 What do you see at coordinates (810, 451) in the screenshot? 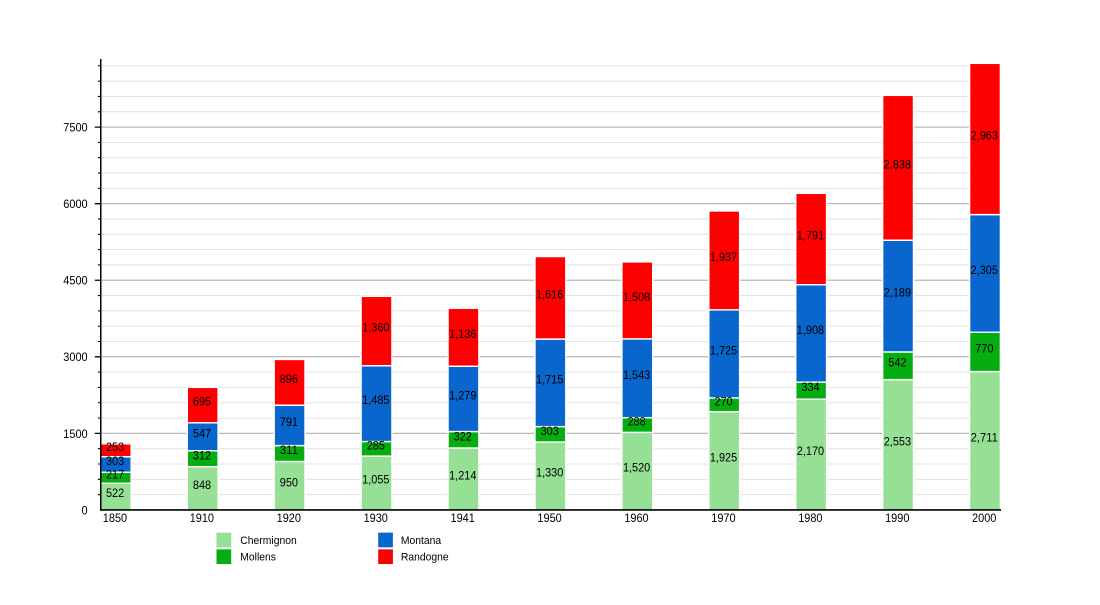
I see `svg-text: 2,170` at bounding box center [810, 451].